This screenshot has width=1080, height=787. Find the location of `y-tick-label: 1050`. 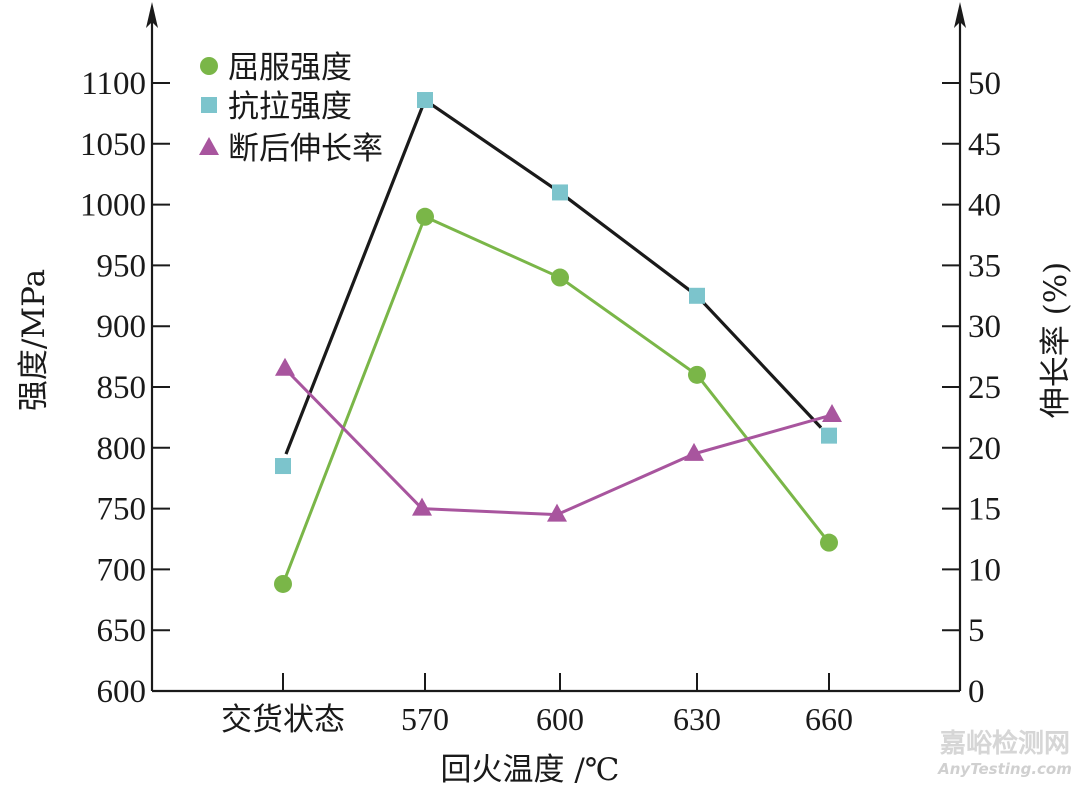

y-tick-label: 1050 is located at coordinates (113, 145).